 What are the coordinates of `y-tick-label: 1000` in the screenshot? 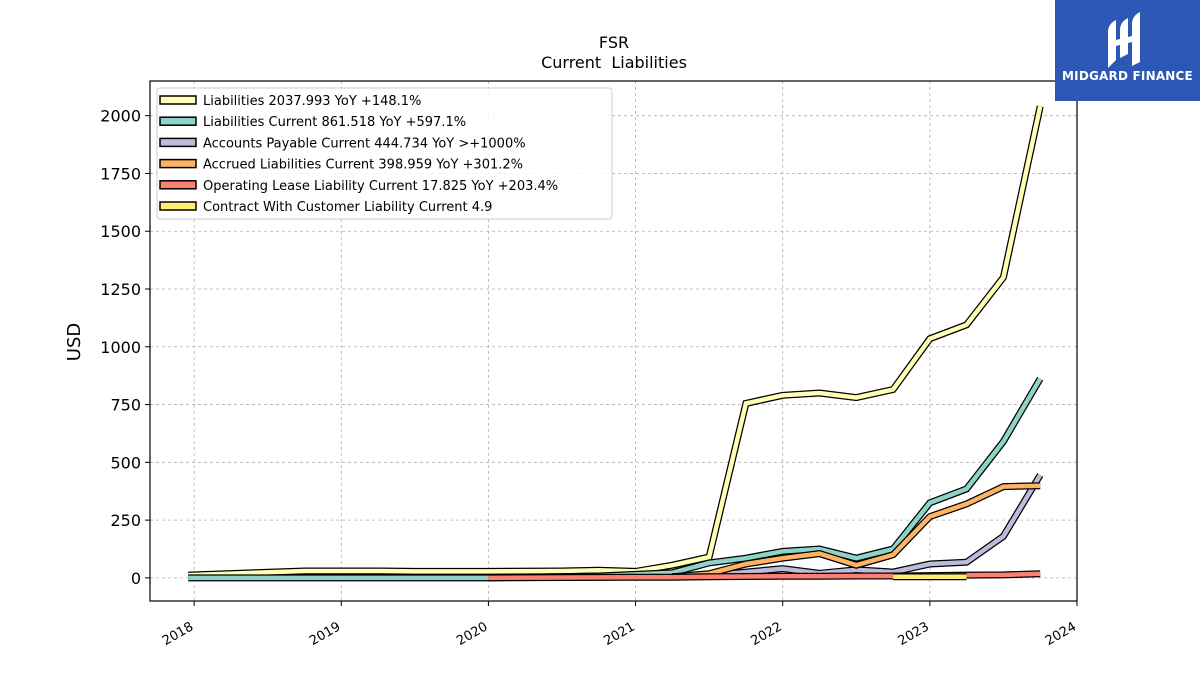 It's located at (120, 347).